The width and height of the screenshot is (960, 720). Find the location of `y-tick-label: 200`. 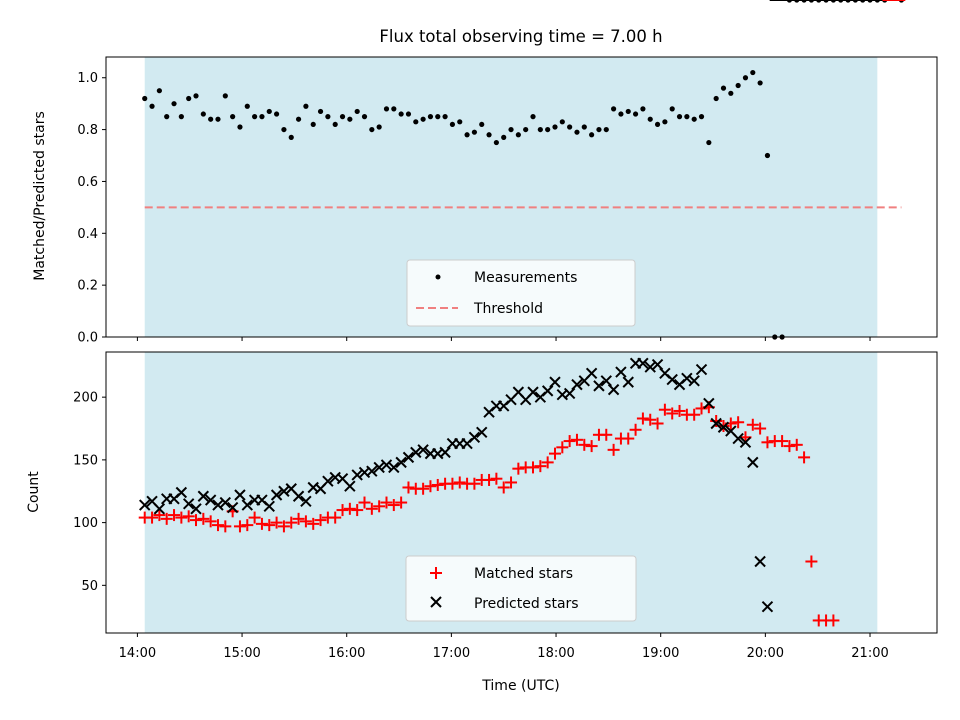

y-tick-label: 200 is located at coordinates (85, 398).